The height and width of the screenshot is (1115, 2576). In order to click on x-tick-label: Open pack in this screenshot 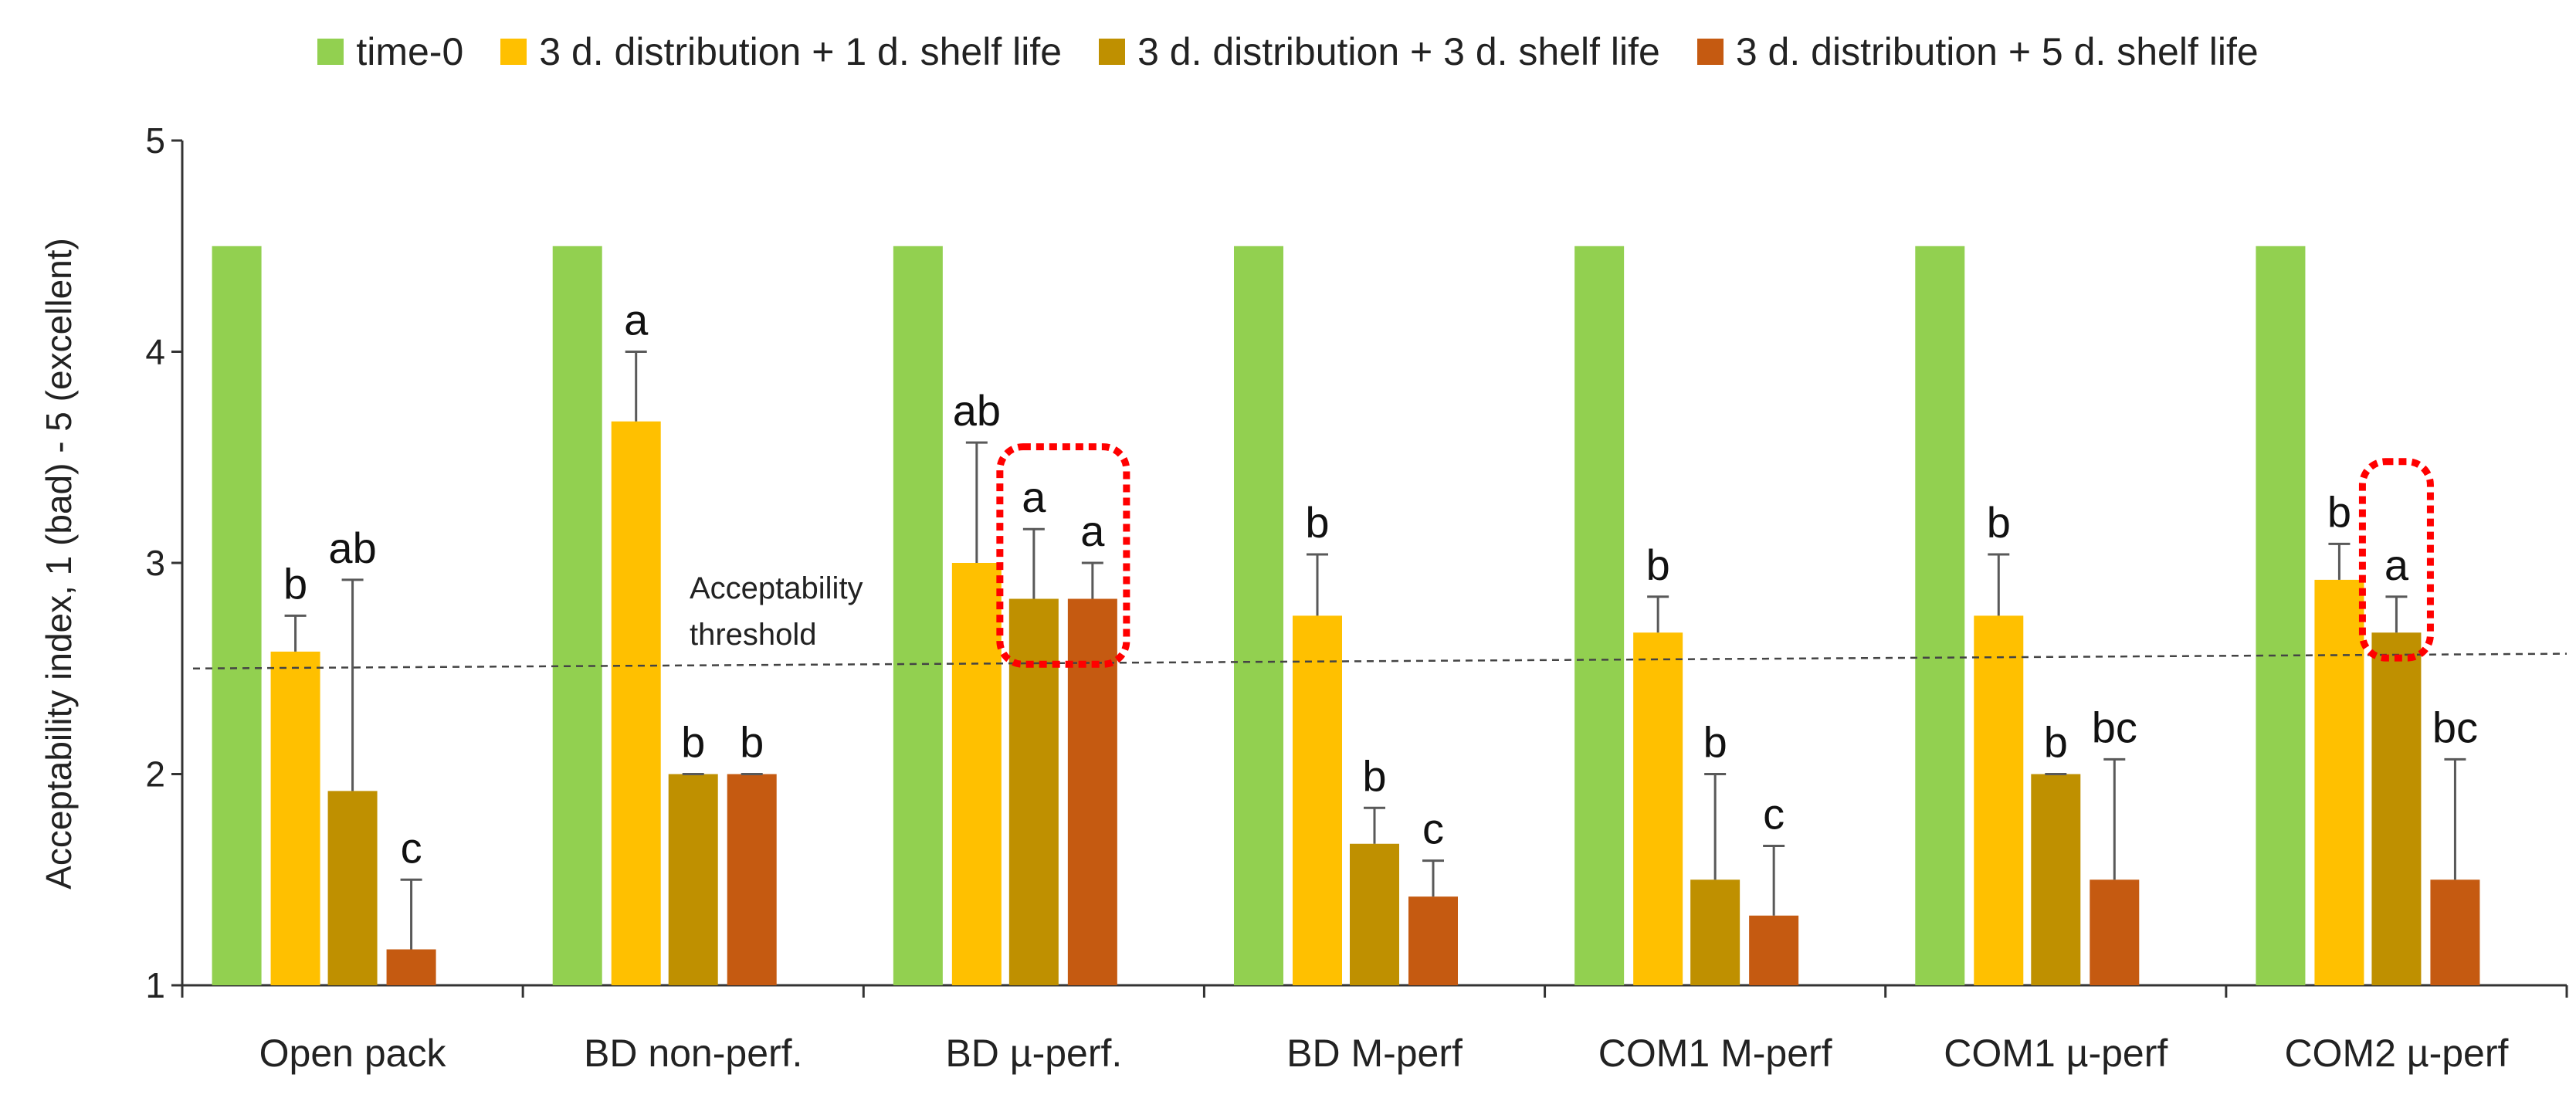, I will do `click(353, 1053)`.